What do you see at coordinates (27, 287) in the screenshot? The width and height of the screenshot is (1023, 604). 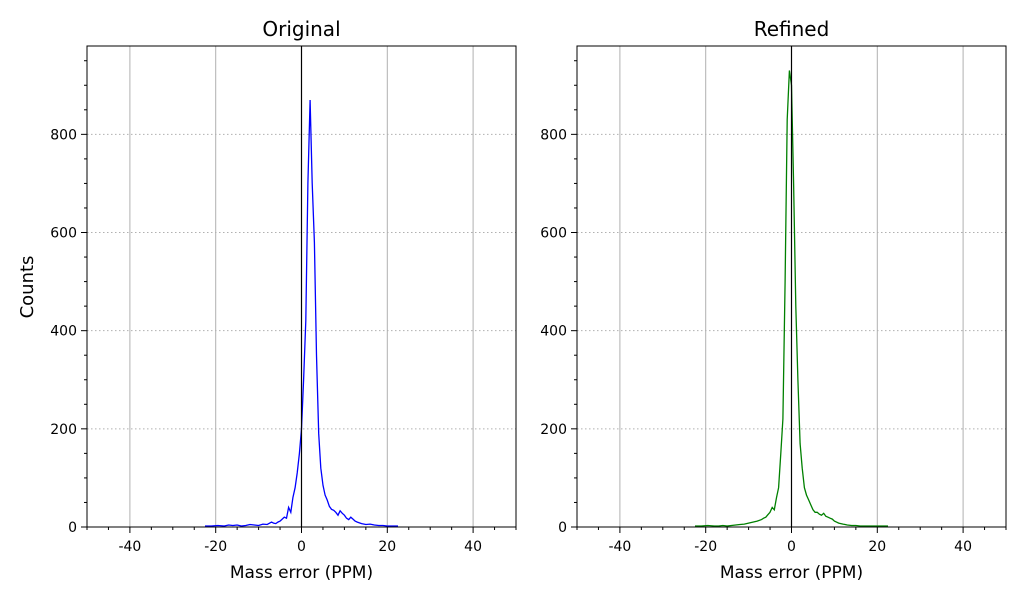 I see `y-axis-label: Counts` at bounding box center [27, 287].